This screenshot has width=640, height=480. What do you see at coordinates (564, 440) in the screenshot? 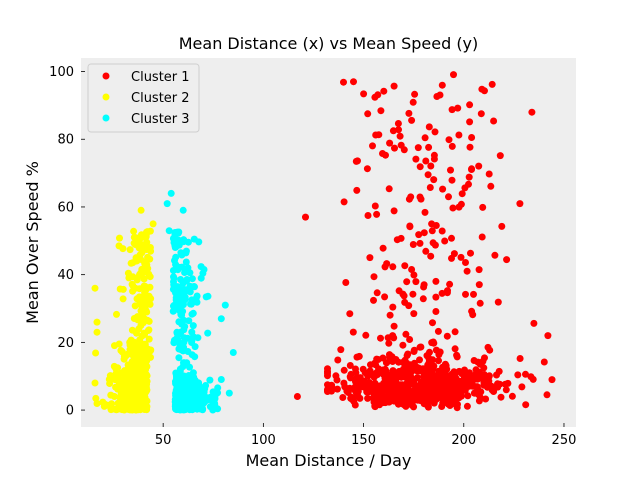
I see `x-tick-label: 250` at bounding box center [564, 440].